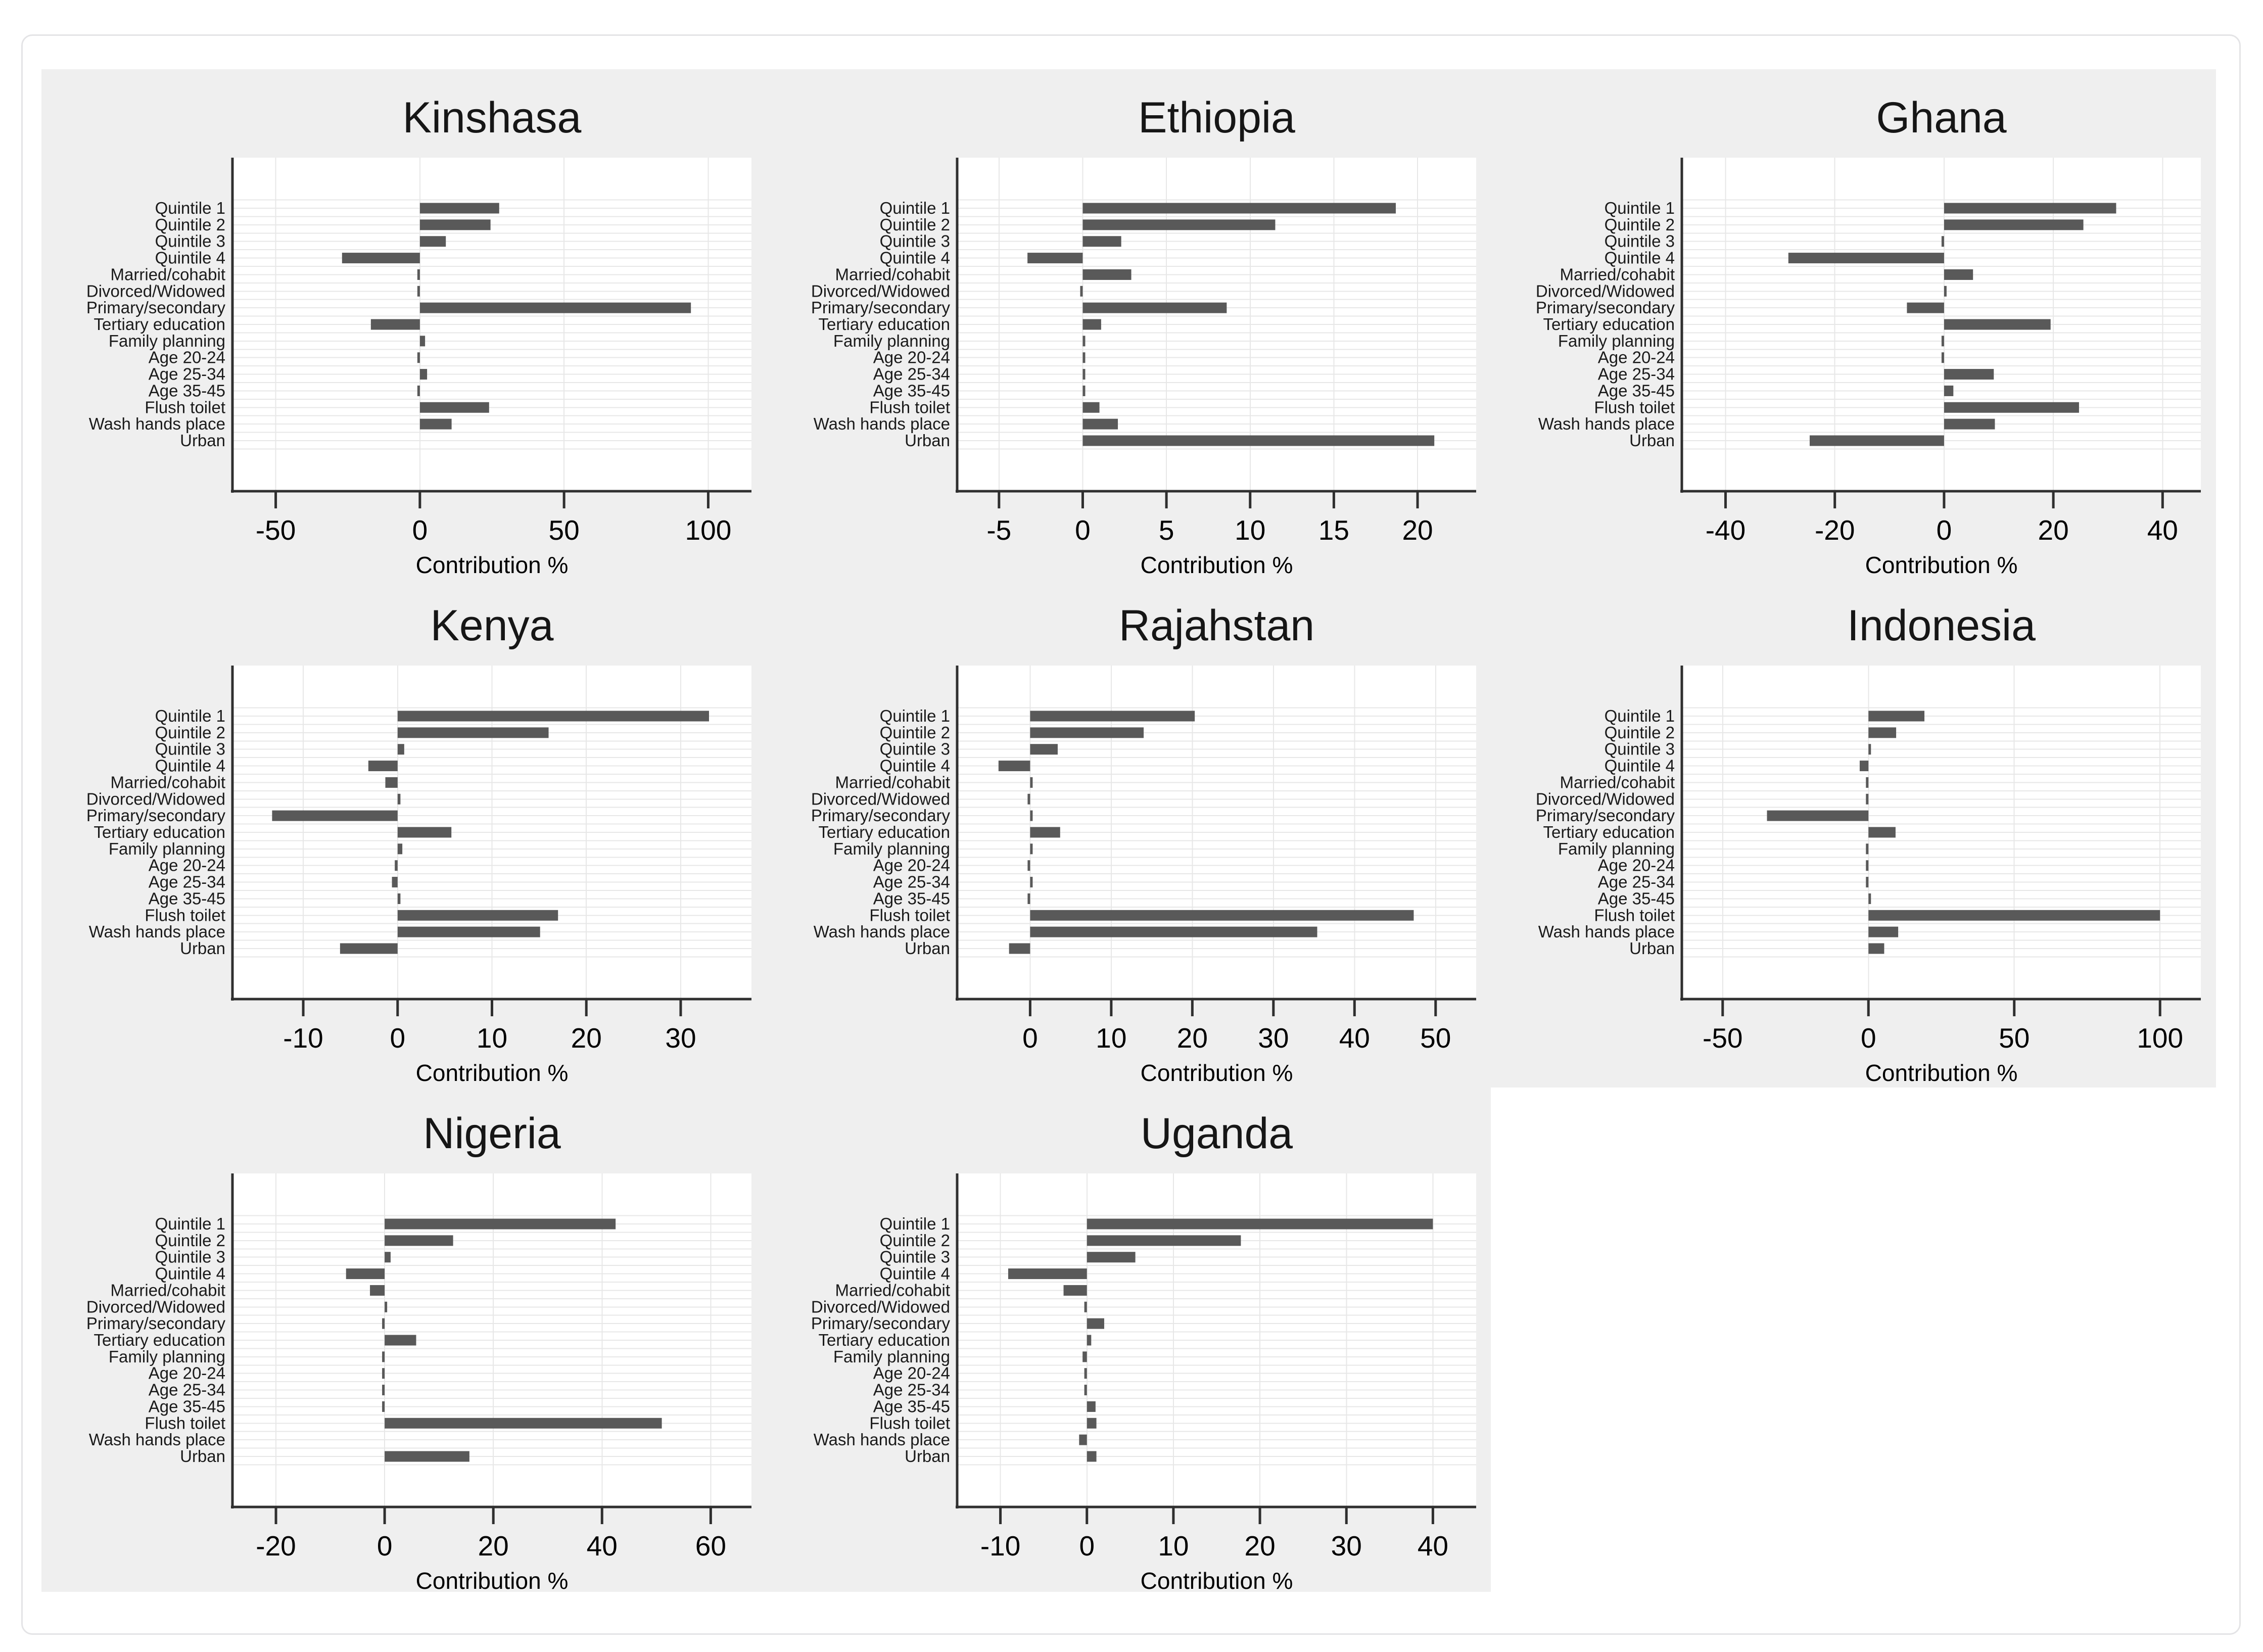 This screenshot has height=1652, width=2263. What do you see at coordinates (1867, 849) in the screenshot?
I see `bar-family-planning` at bounding box center [1867, 849].